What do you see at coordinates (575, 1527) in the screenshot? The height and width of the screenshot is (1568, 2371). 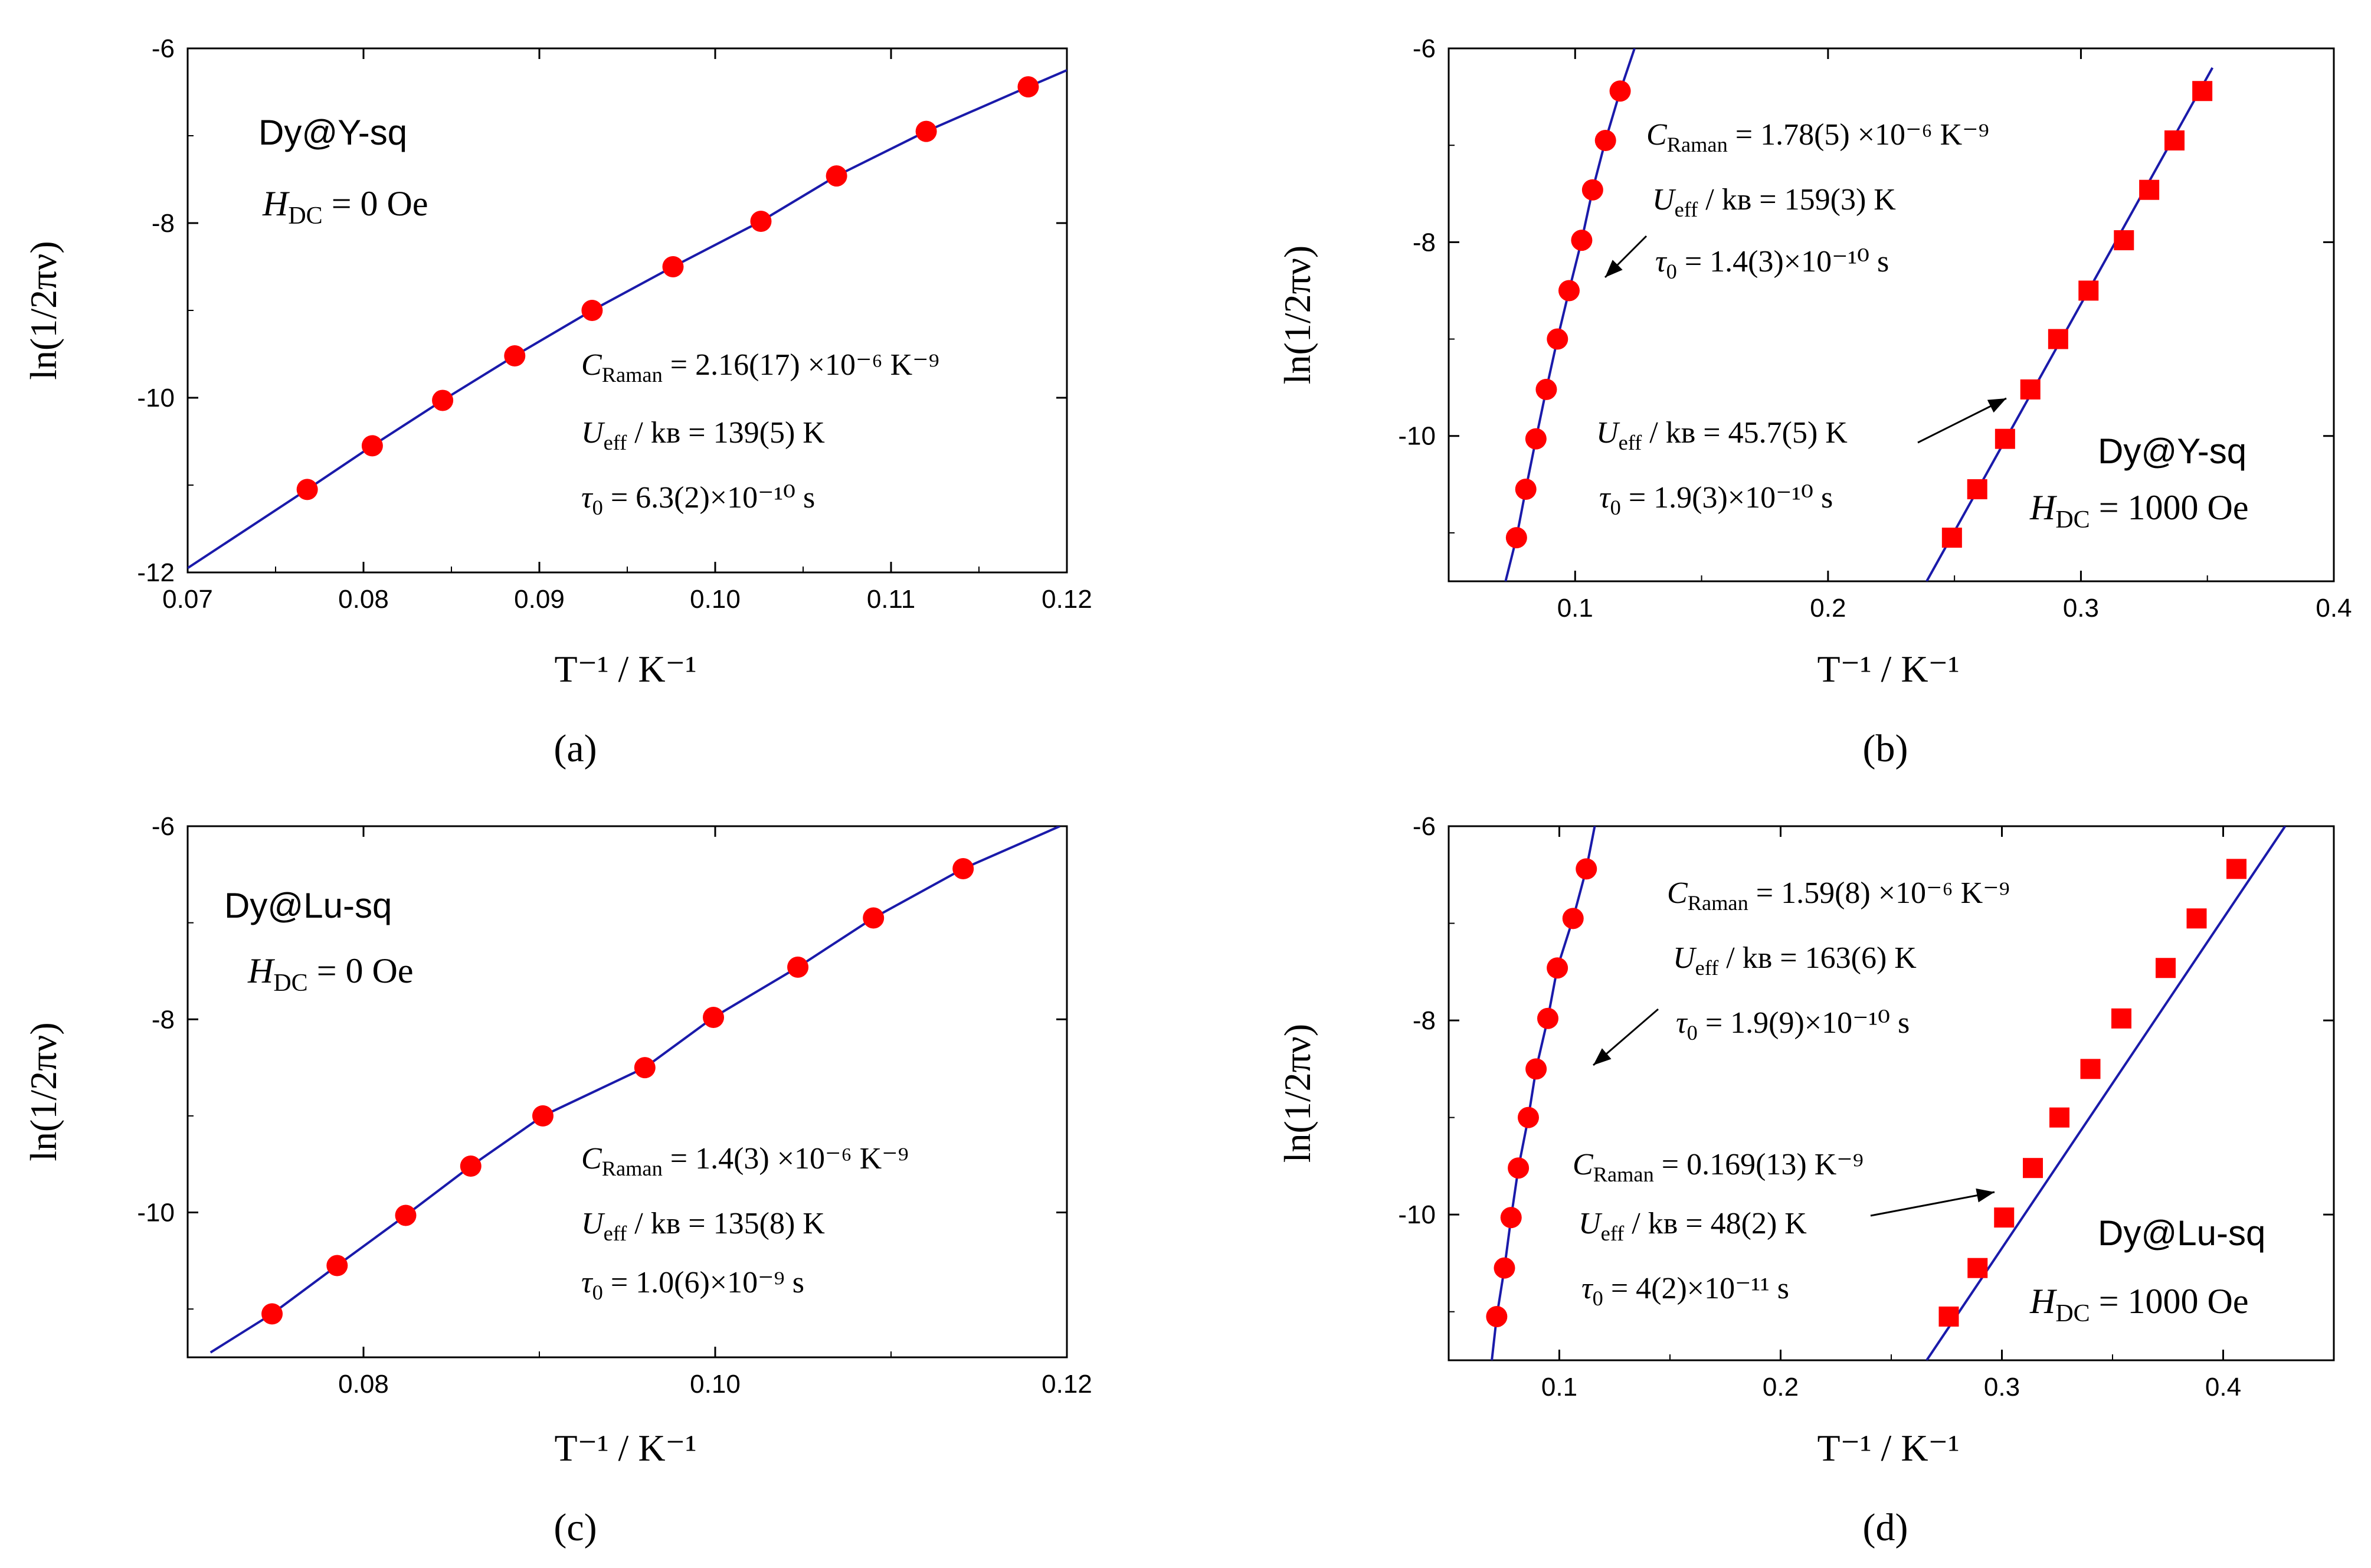 I see `panel-caption: (c)` at bounding box center [575, 1527].